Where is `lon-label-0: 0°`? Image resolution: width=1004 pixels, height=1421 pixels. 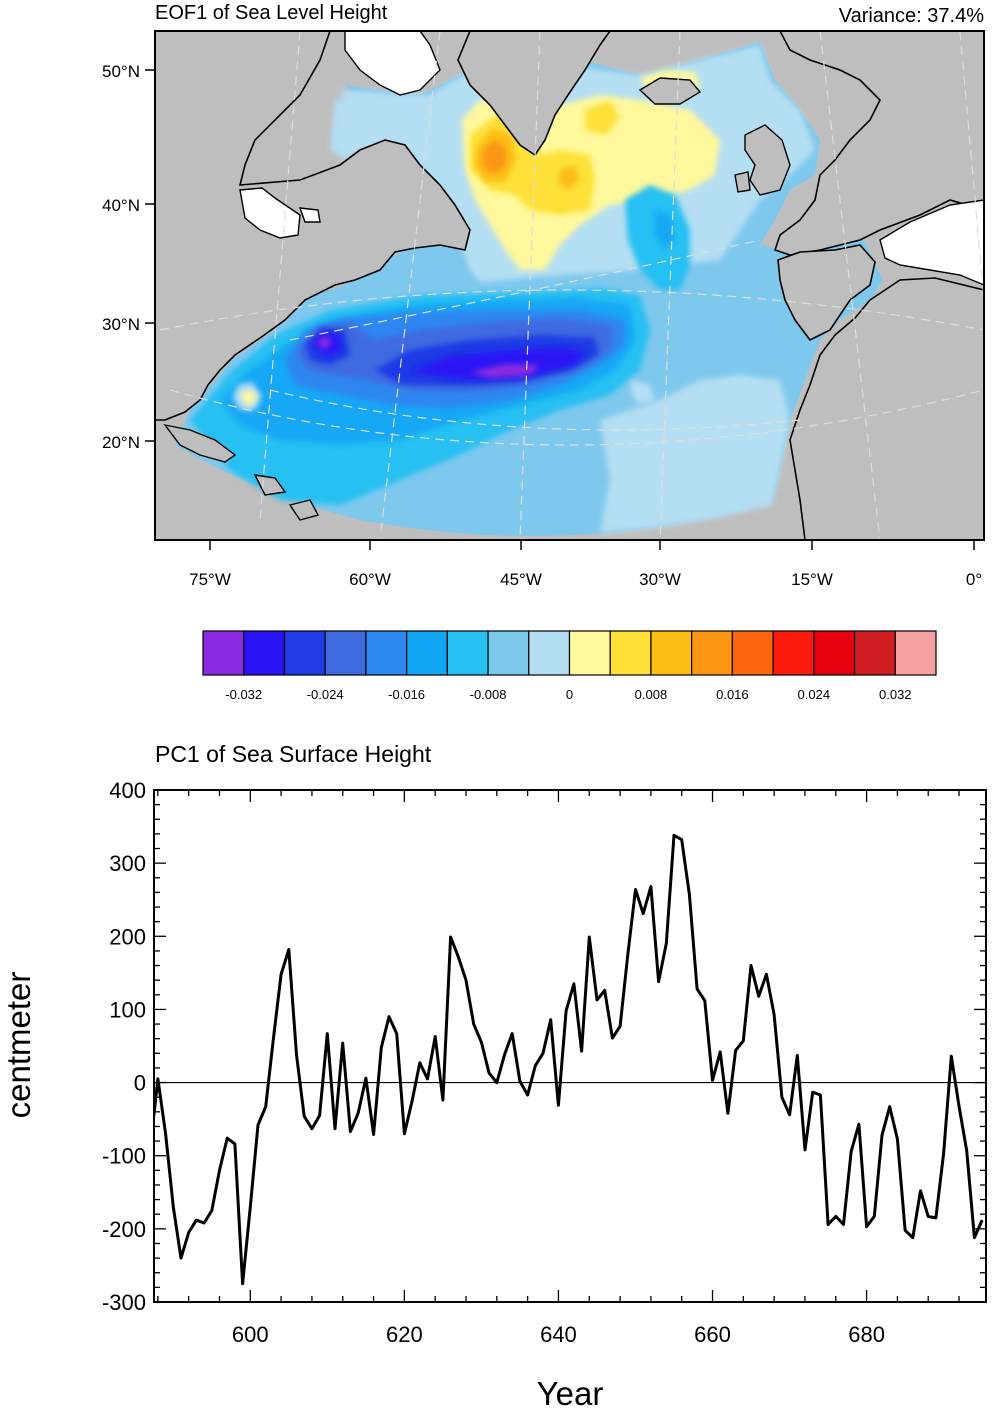
lon-label-0: 0° is located at coordinates (974, 579).